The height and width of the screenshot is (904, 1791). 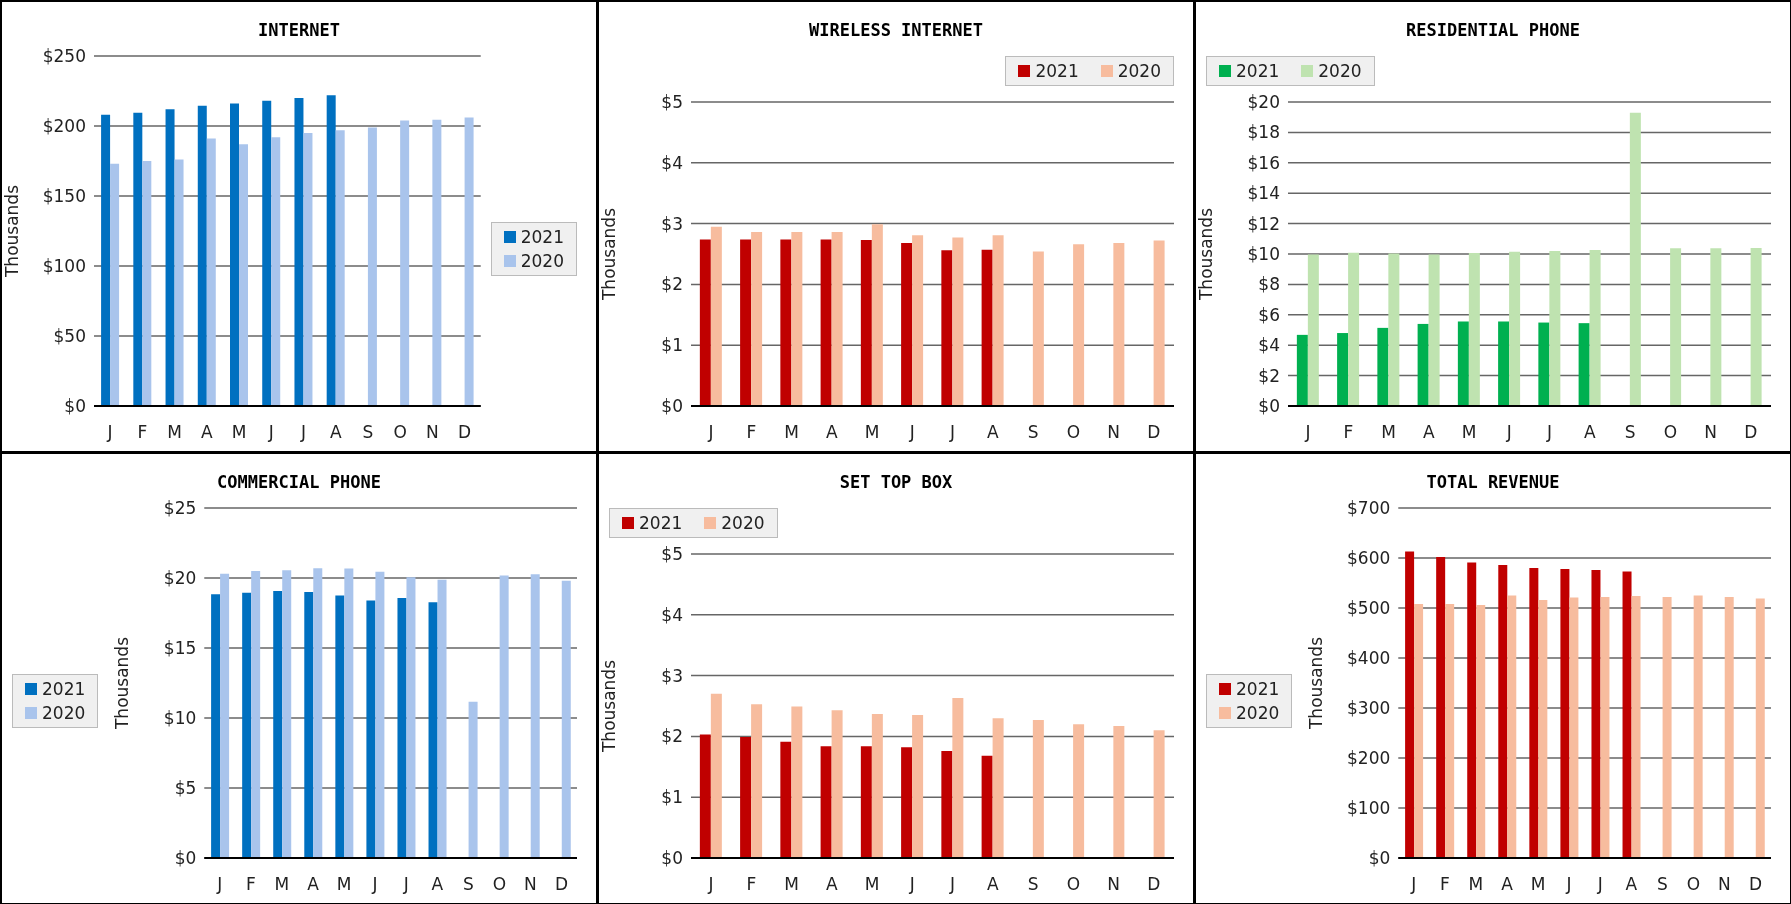 I want to click on y-tick-label: $100, so click(x=1369, y=808).